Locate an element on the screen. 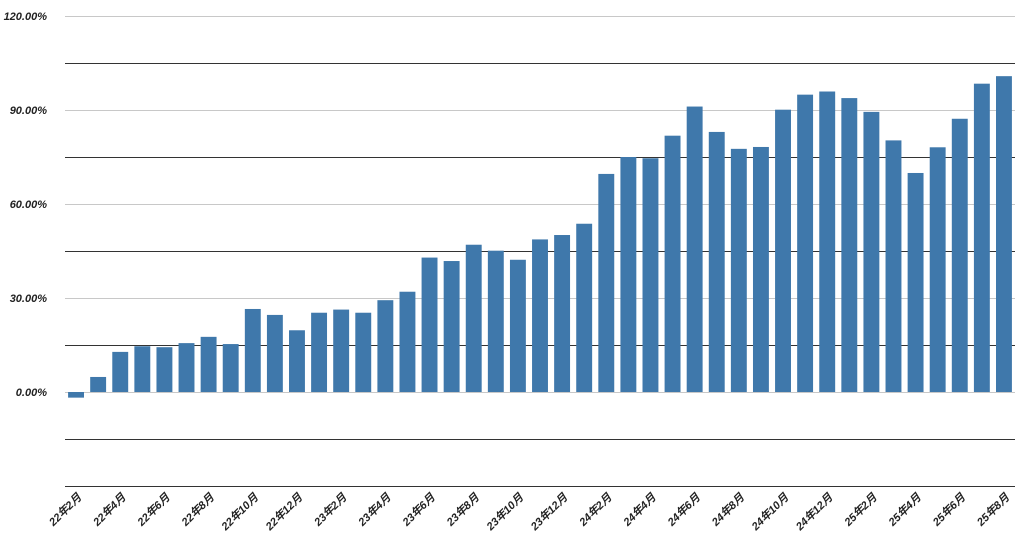 This screenshot has width=1024, height=541. x-tick-label: 23年4月 is located at coordinates (374, 509).